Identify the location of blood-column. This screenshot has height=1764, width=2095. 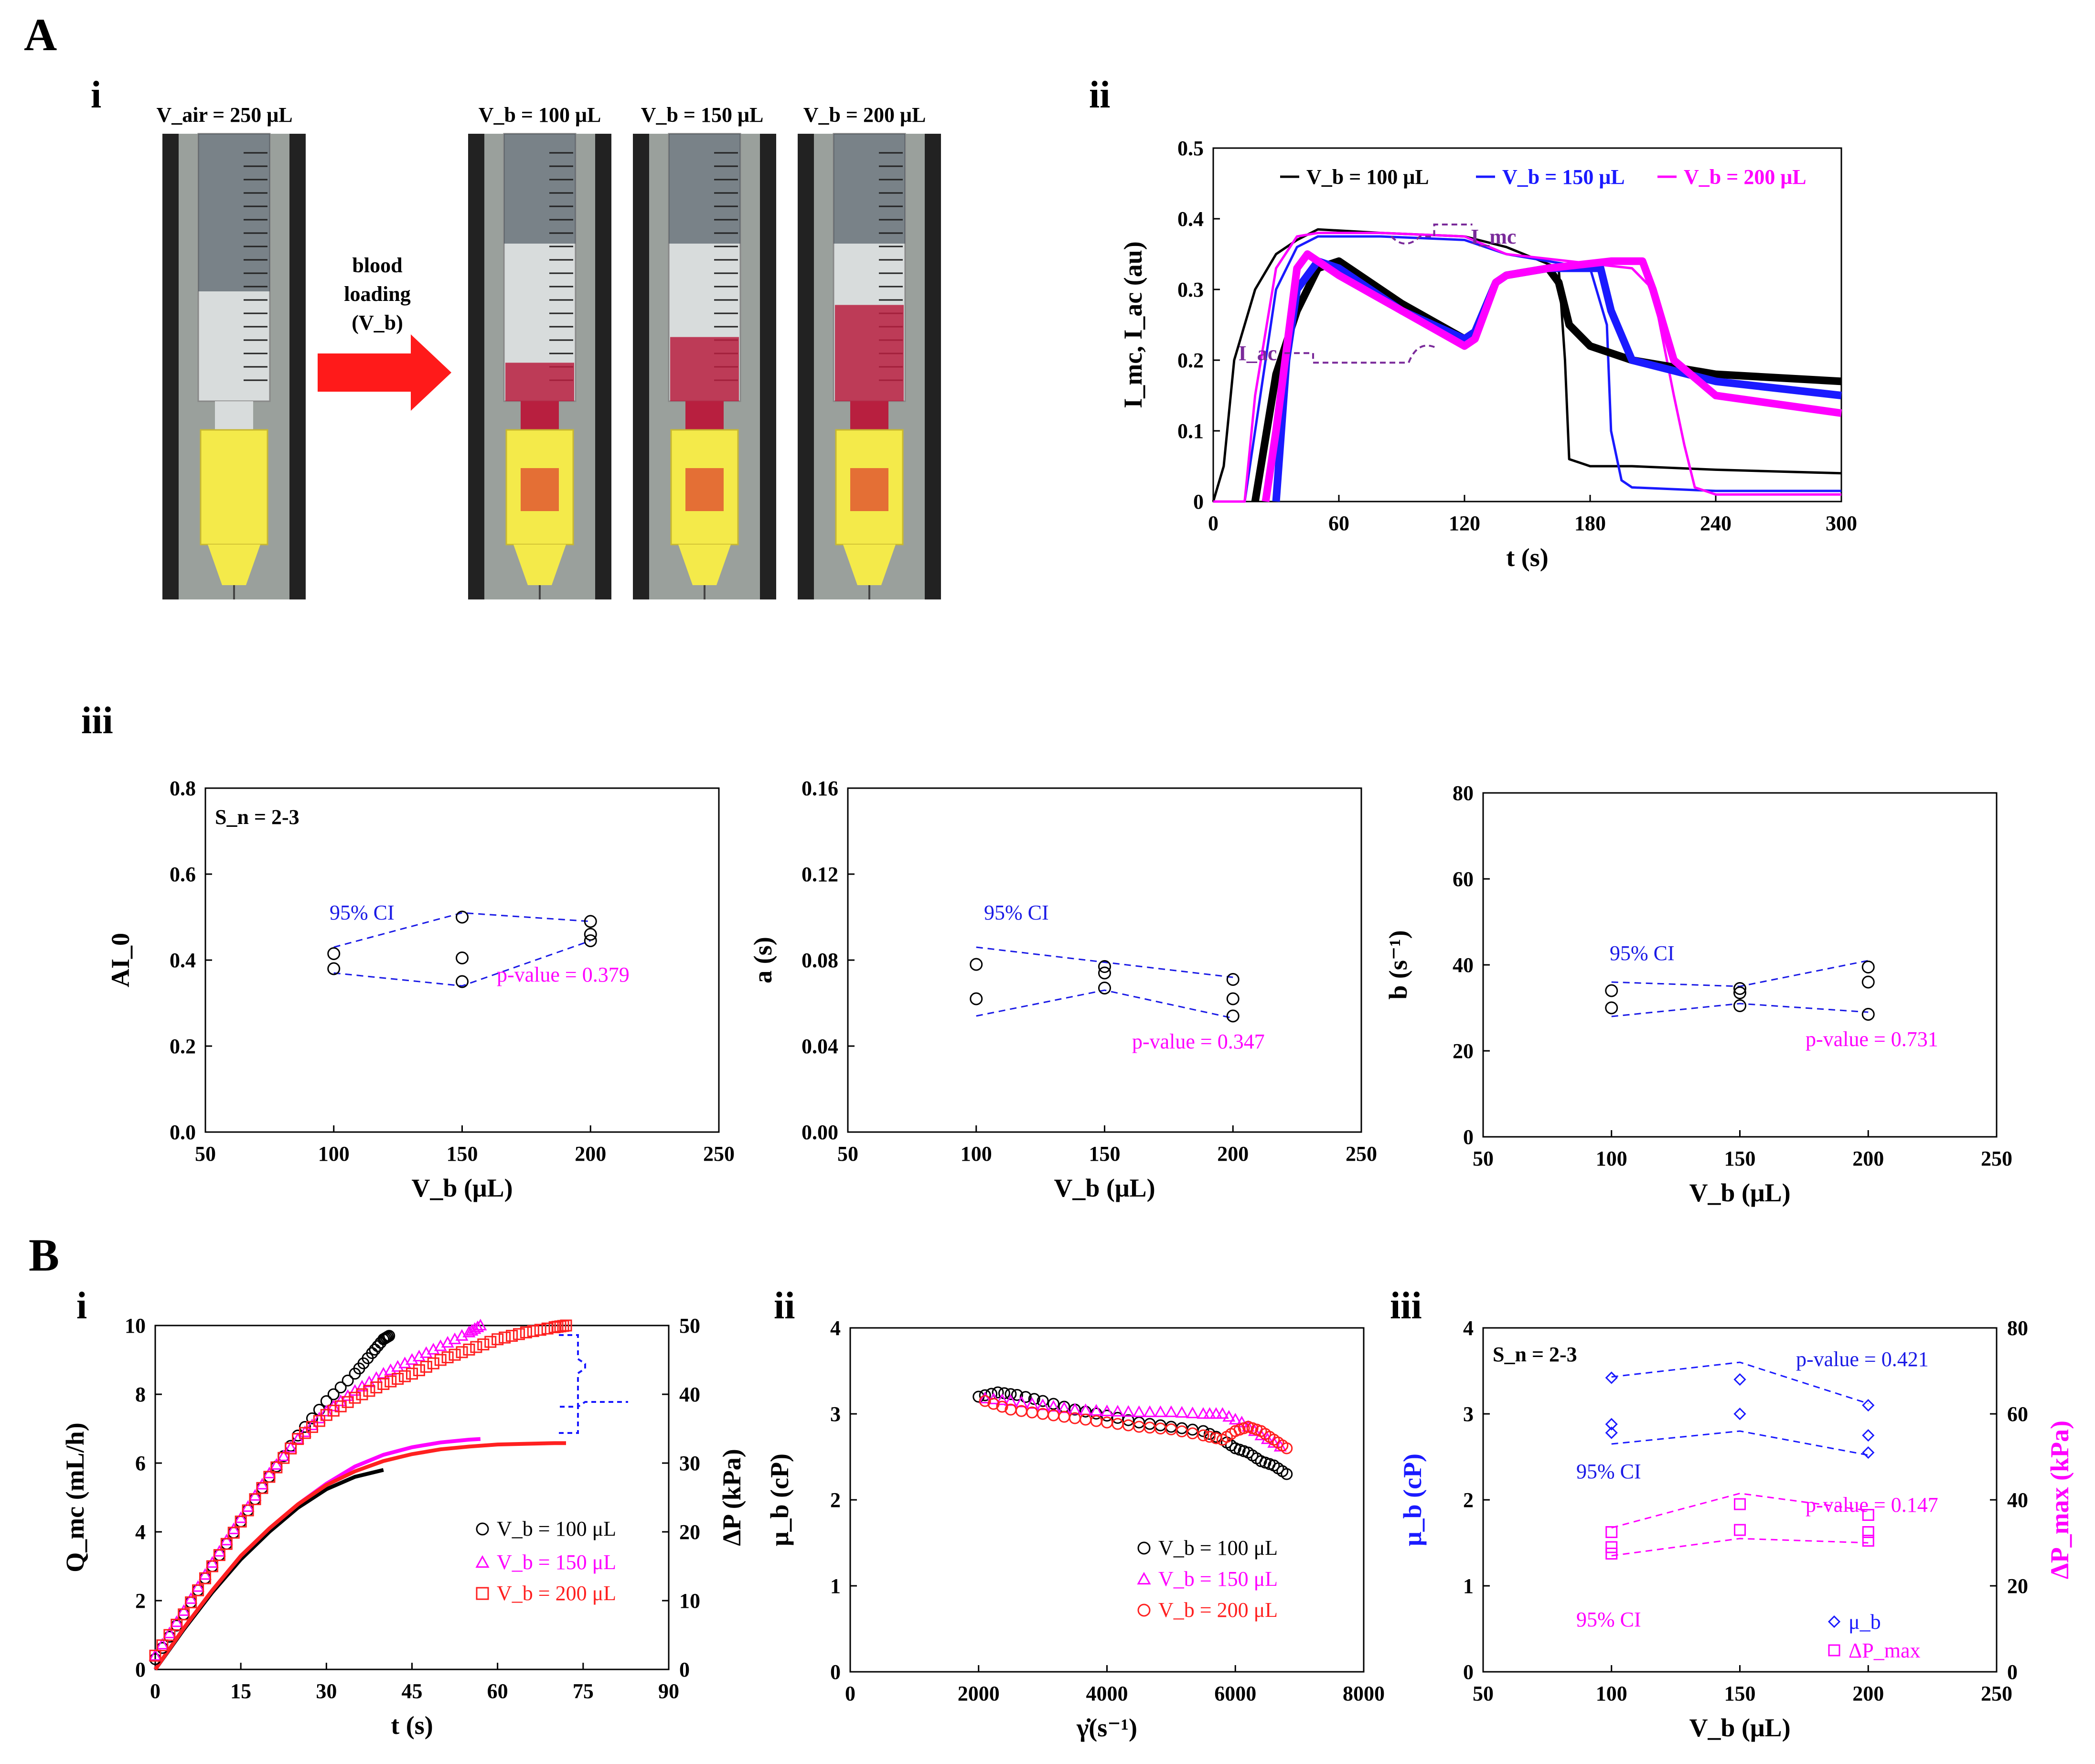
(539, 382).